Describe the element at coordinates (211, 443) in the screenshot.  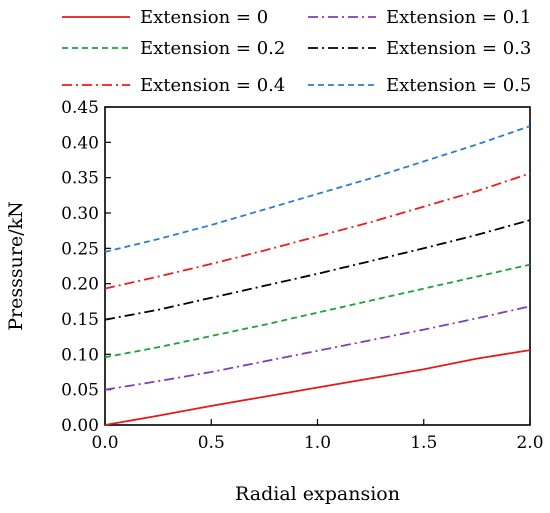
I see `x-tick-label: 0.5` at that location.